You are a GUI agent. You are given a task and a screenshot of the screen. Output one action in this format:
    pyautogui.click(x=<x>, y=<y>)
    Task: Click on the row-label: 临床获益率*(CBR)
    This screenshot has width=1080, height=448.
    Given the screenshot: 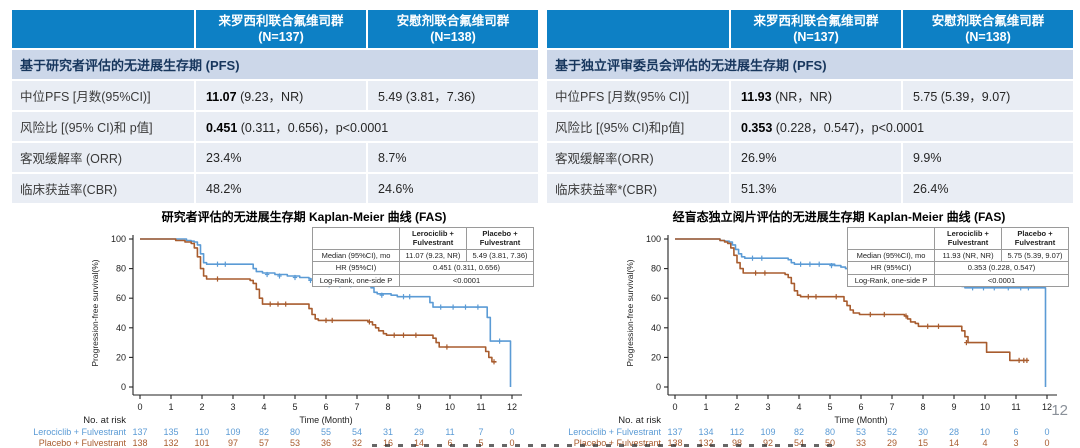 What is the action you would take?
    pyautogui.click(x=638, y=188)
    